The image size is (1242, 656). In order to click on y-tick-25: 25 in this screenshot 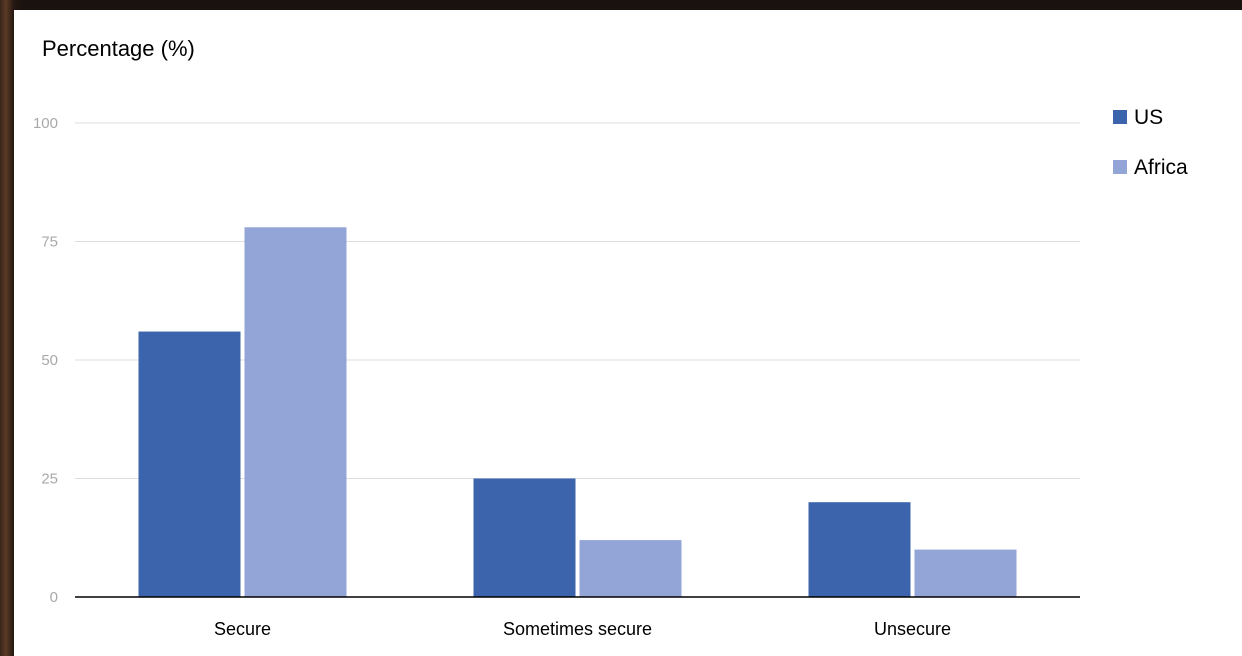, I will do `click(49, 479)`.